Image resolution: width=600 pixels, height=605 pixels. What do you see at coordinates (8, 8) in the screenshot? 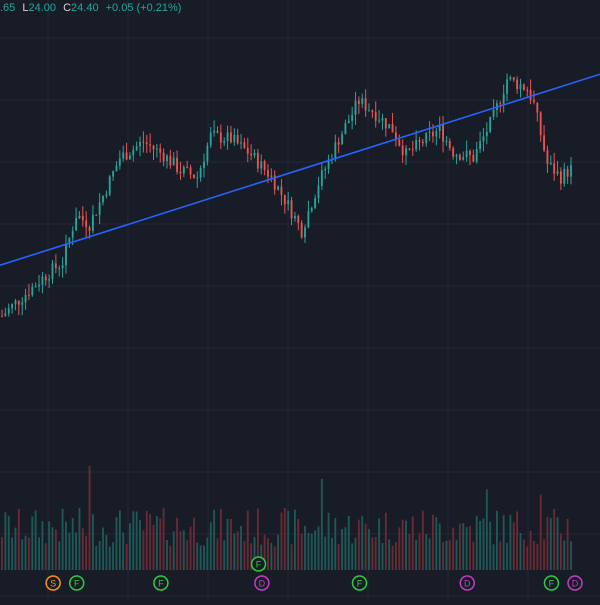
I see `open-value-partial: .65` at bounding box center [8, 8].